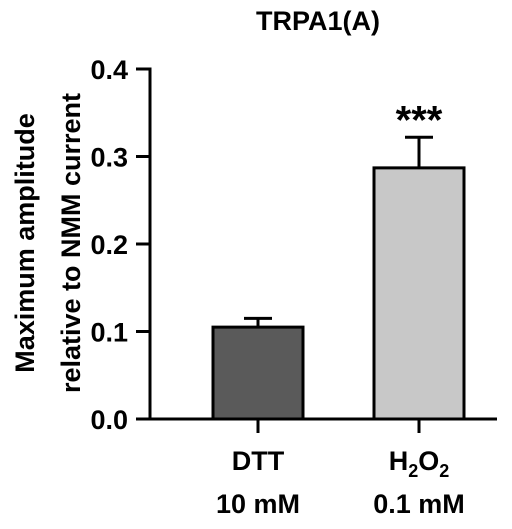  I want to click on y-tick-label: 0.3, so click(109, 158).